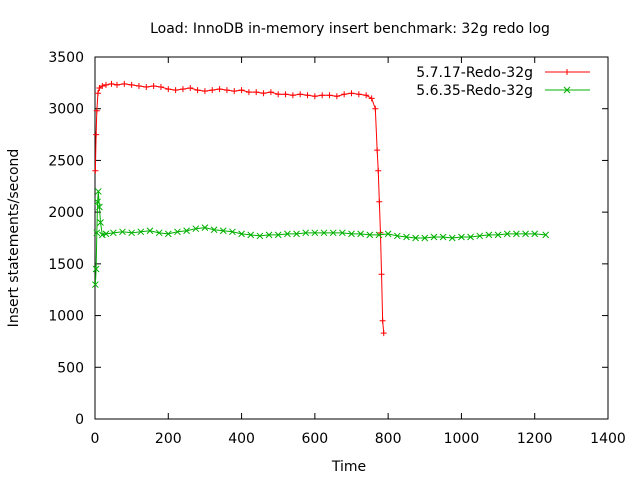  I want to click on y-tick-label: 1500, so click(66, 265).